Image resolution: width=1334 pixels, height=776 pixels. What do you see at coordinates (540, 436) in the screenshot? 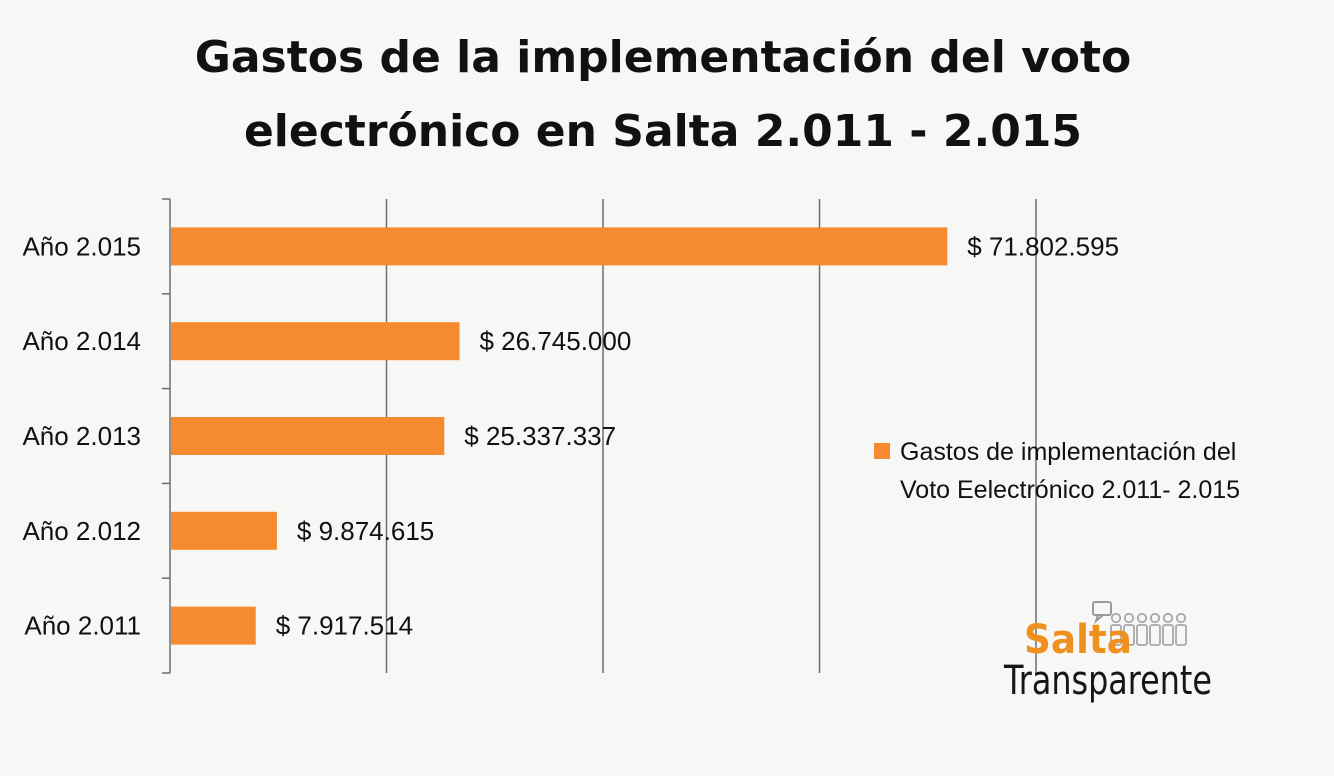
I see `data-label-3: $ 25.337.337` at bounding box center [540, 436].